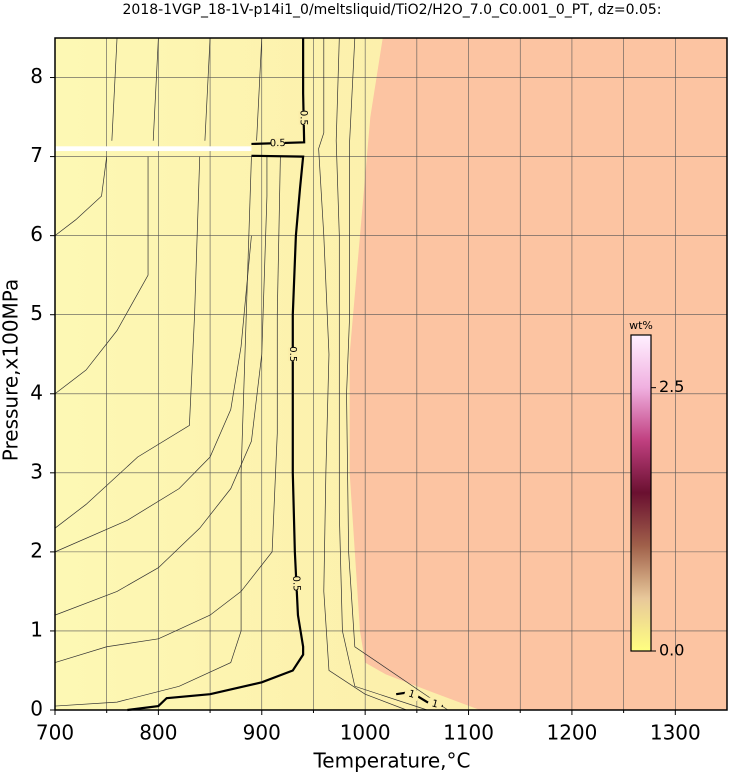 The image size is (734, 780). I want to click on colorbar, so click(641, 493).